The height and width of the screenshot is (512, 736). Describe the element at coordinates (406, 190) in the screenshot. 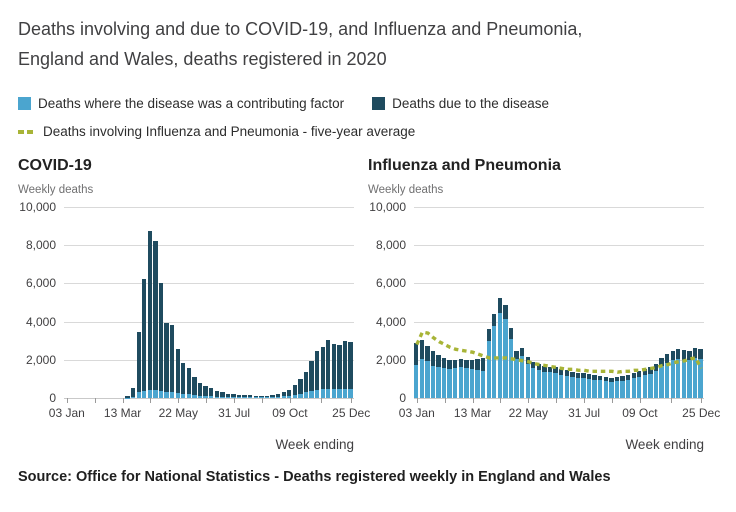

I see `y-axis-units-label: Weekly deaths` at that location.